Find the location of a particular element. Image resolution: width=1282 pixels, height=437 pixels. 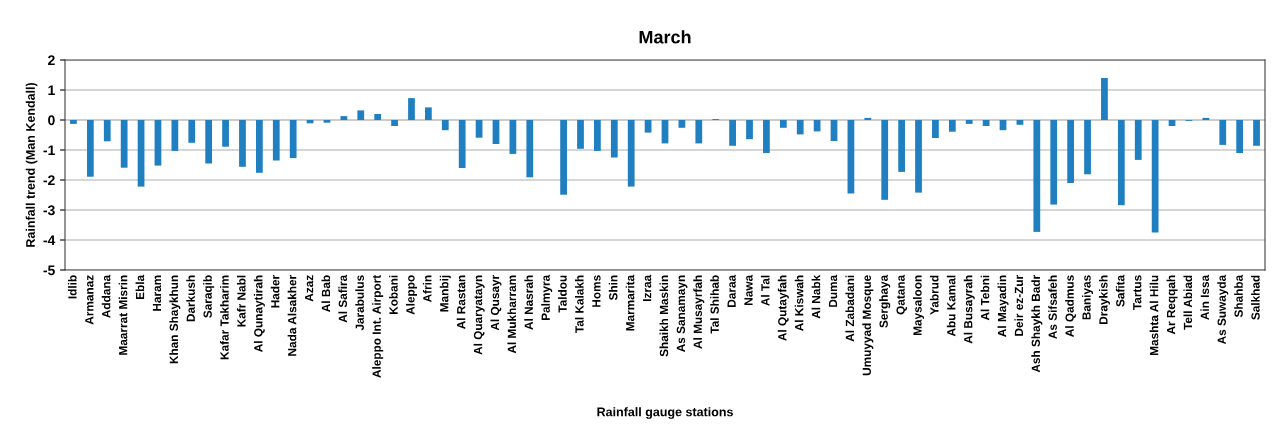

x-tick-label: Kafar Takharim is located at coordinates (224, 317).